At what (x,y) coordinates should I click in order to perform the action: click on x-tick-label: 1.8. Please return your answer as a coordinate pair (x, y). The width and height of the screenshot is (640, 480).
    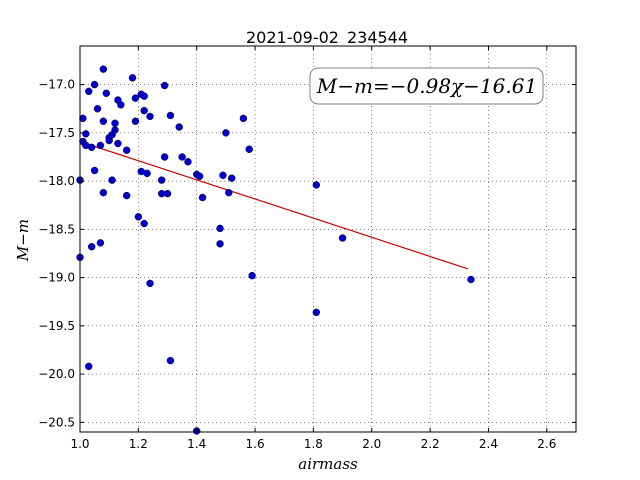
    Looking at the image, I should click on (313, 444).